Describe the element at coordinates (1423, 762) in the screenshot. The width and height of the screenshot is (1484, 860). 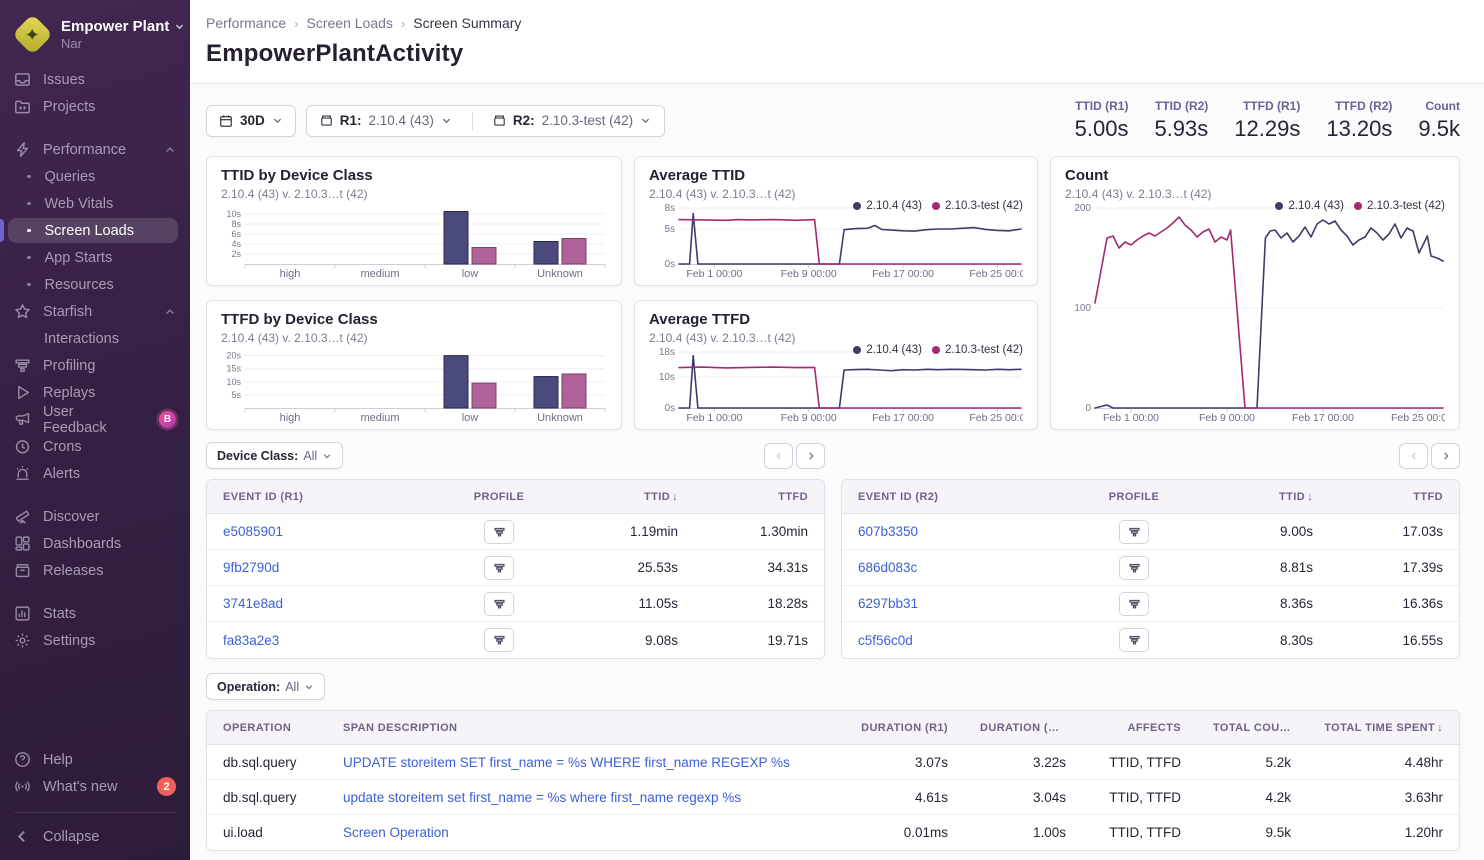
I see `time-spent-value: 4.48hr` at that location.